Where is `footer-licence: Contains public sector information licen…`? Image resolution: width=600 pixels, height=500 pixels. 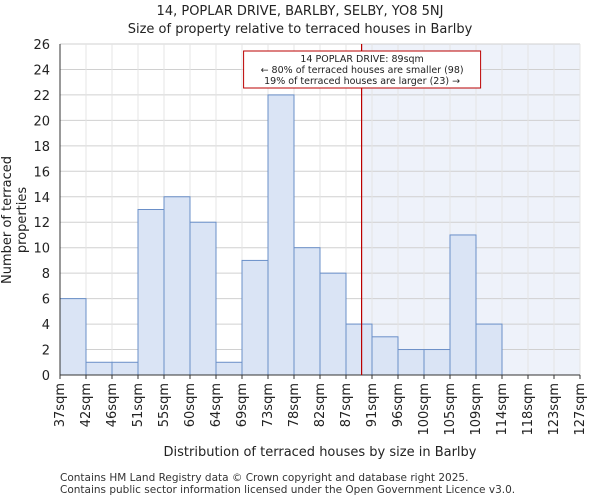 footer-licence: Contains public sector information licen… is located at coordinates (288, 490).